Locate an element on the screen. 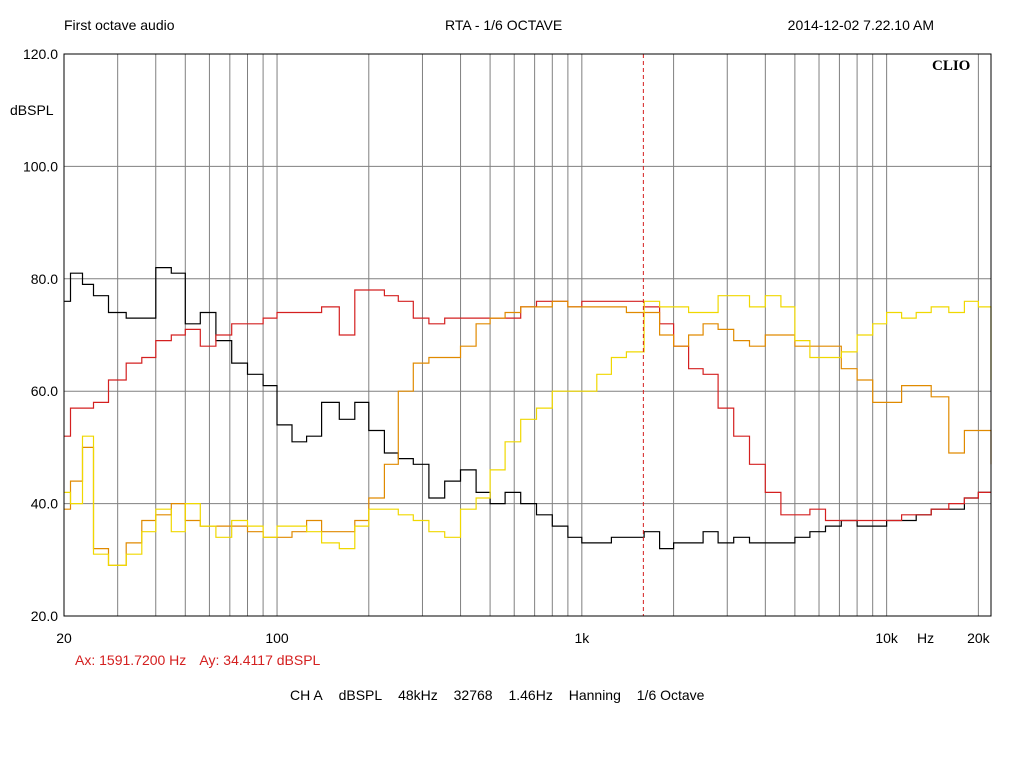 Image resolution: width=1024 pixels, height=768 pixels. y-tick-label: 80.0 is located at coordinates (44, 279).